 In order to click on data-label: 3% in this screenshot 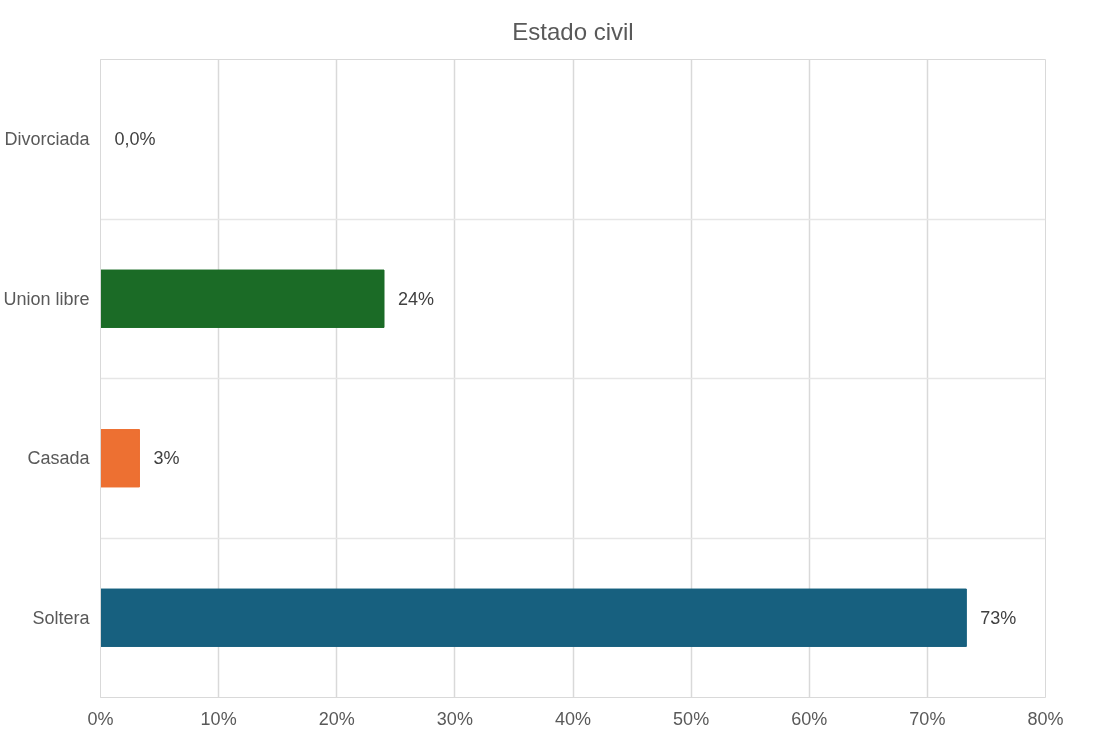, I will do `click(166, 458)`.